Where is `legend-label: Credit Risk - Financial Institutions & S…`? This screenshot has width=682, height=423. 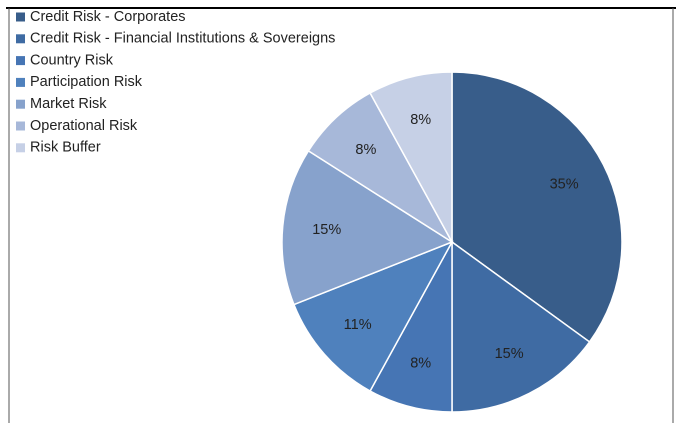
legend-label: Credit Risk - Financial Institutions & S… is located at coordinates (182, 39).